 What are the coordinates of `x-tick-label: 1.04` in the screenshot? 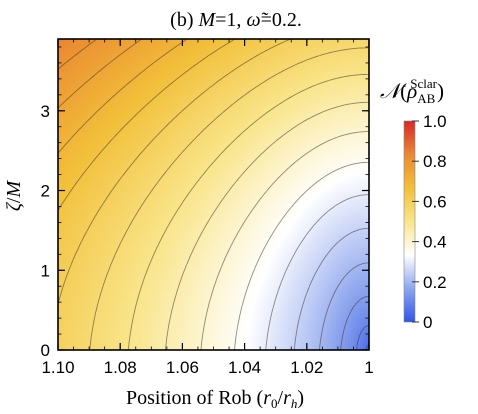 It's located at (244, 367).